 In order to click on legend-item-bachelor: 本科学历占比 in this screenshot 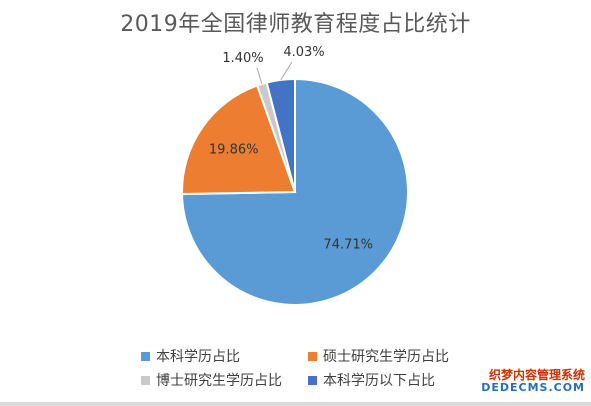, I will do `click(190, 356)`.